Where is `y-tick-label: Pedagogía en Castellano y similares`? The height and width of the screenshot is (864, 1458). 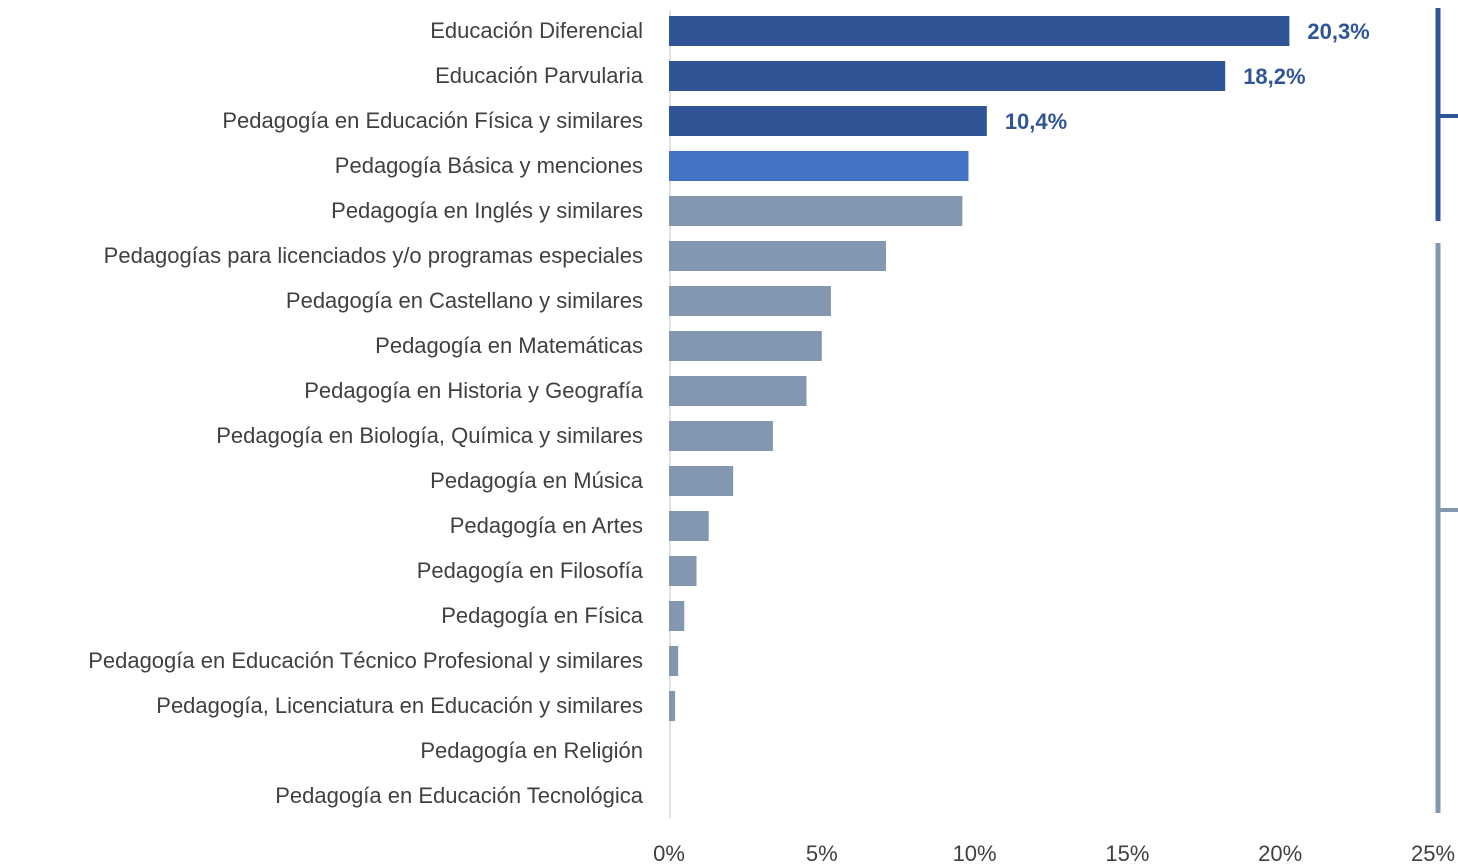
y-tick-label: Pedagogía en Castellano y similares is located at coordinates (464, 300).